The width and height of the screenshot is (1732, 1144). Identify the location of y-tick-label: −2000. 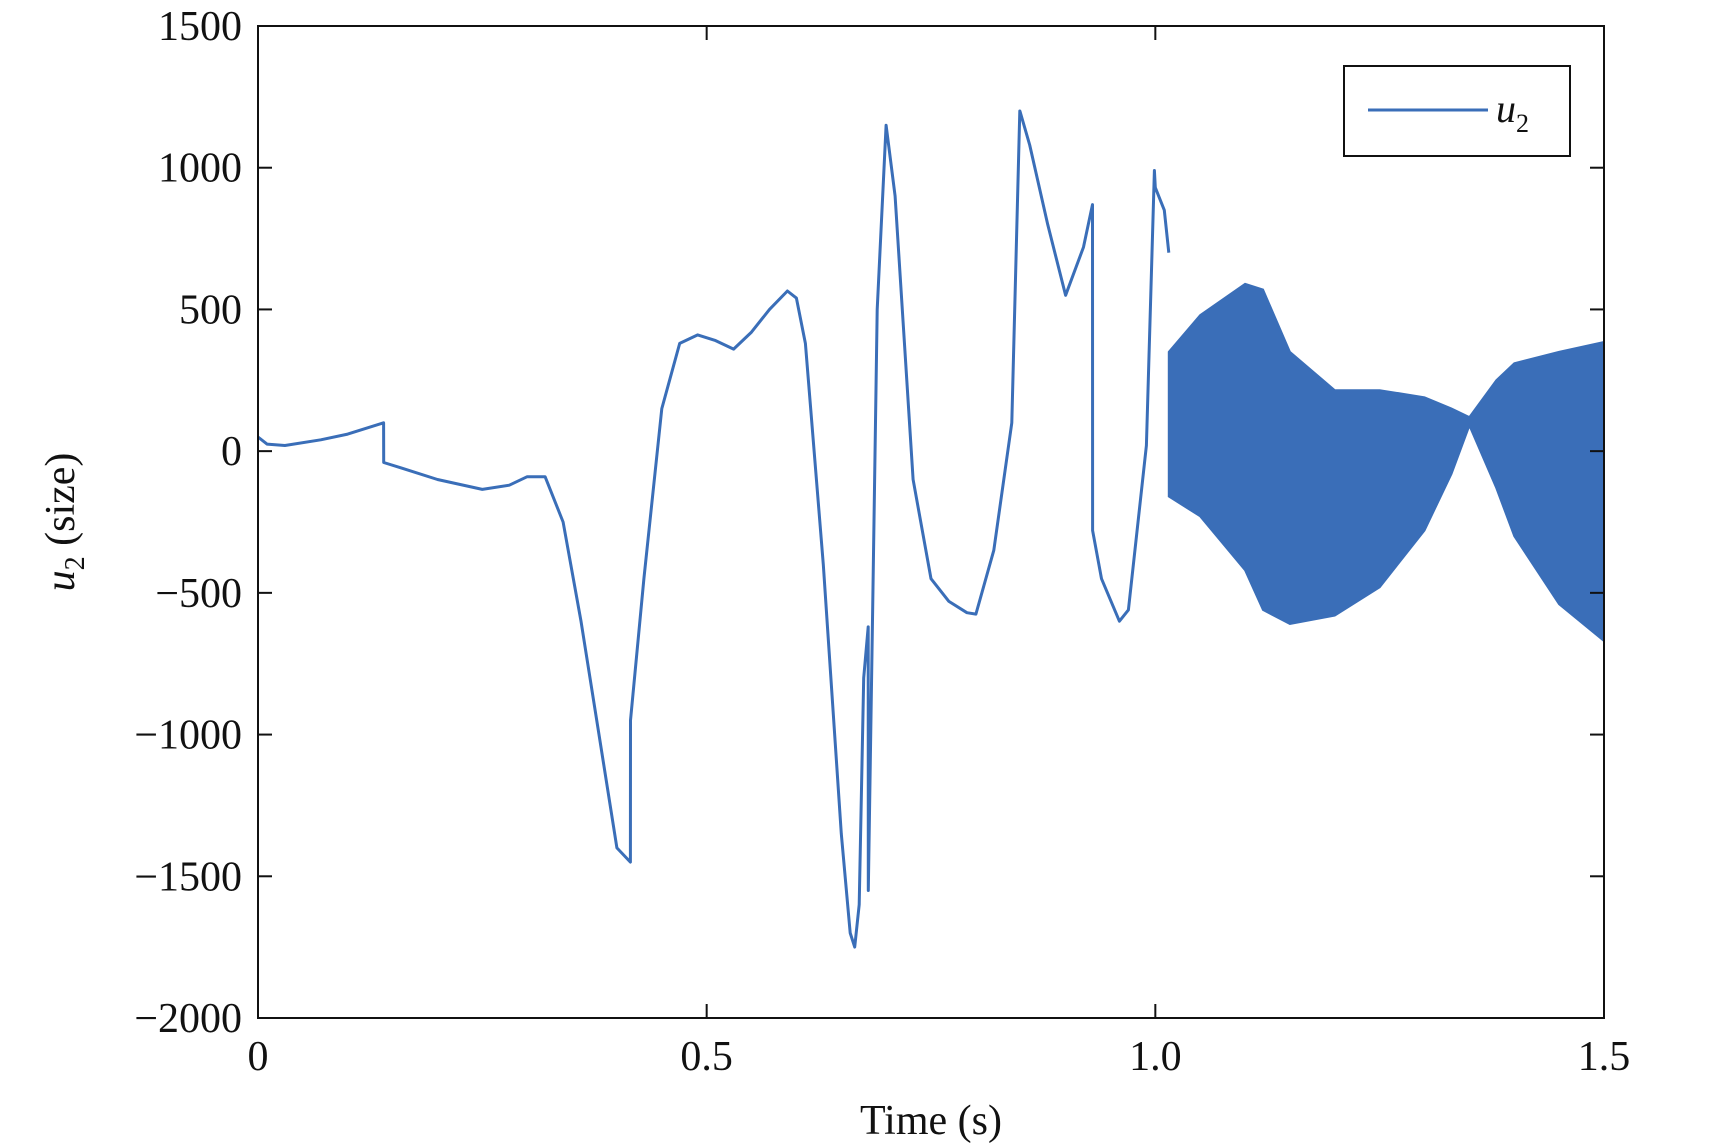
(188, 1019).